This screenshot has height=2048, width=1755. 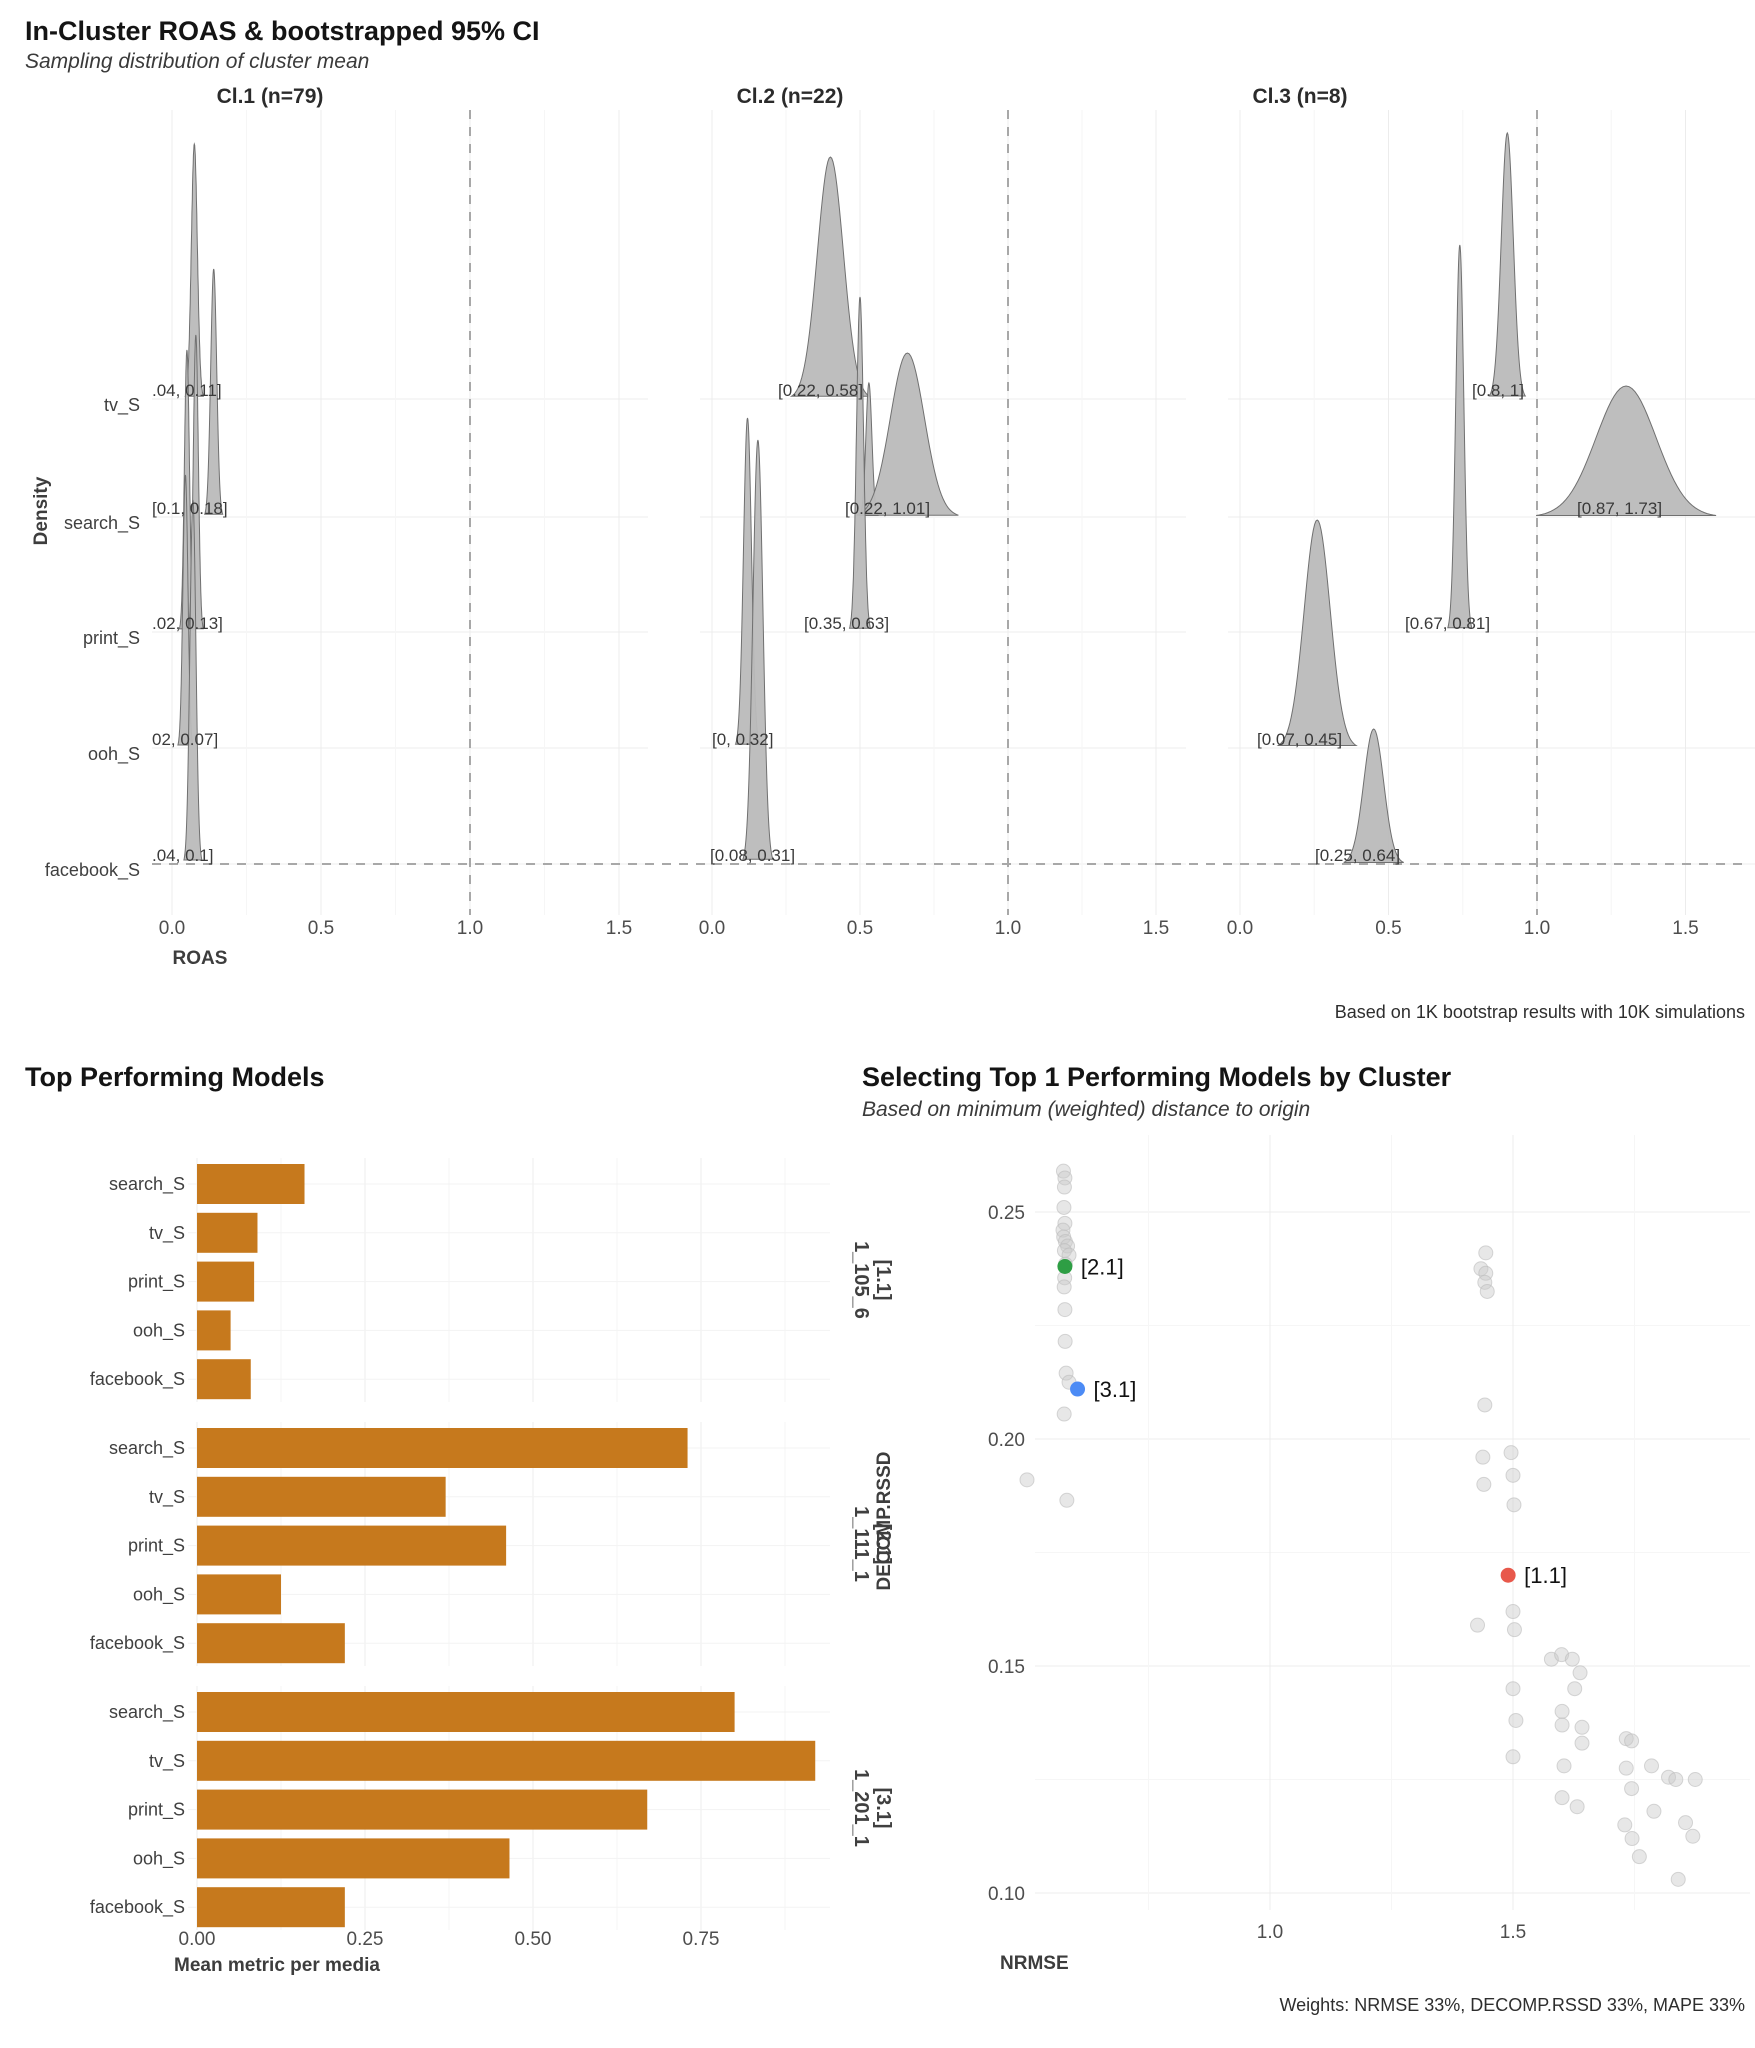 What do you see at coordinates (1115, 1389) in the screenshot?
I see `selected-model-label: [3.1]` at bounding box center [1115, 1389].